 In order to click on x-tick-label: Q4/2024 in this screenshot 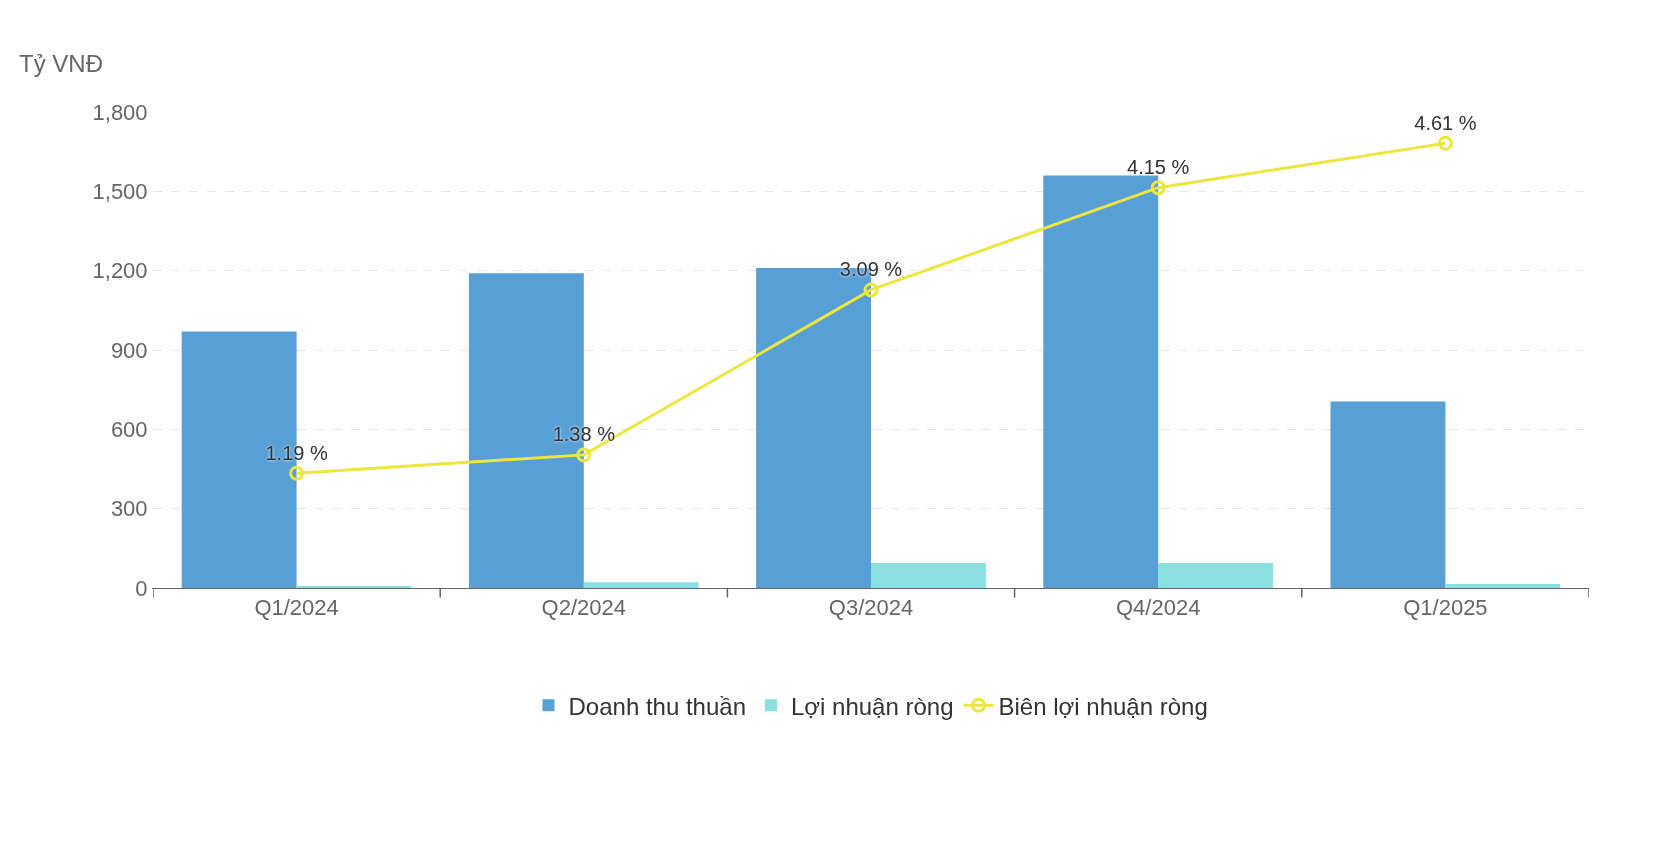, I will do `click(1158, 608)`.